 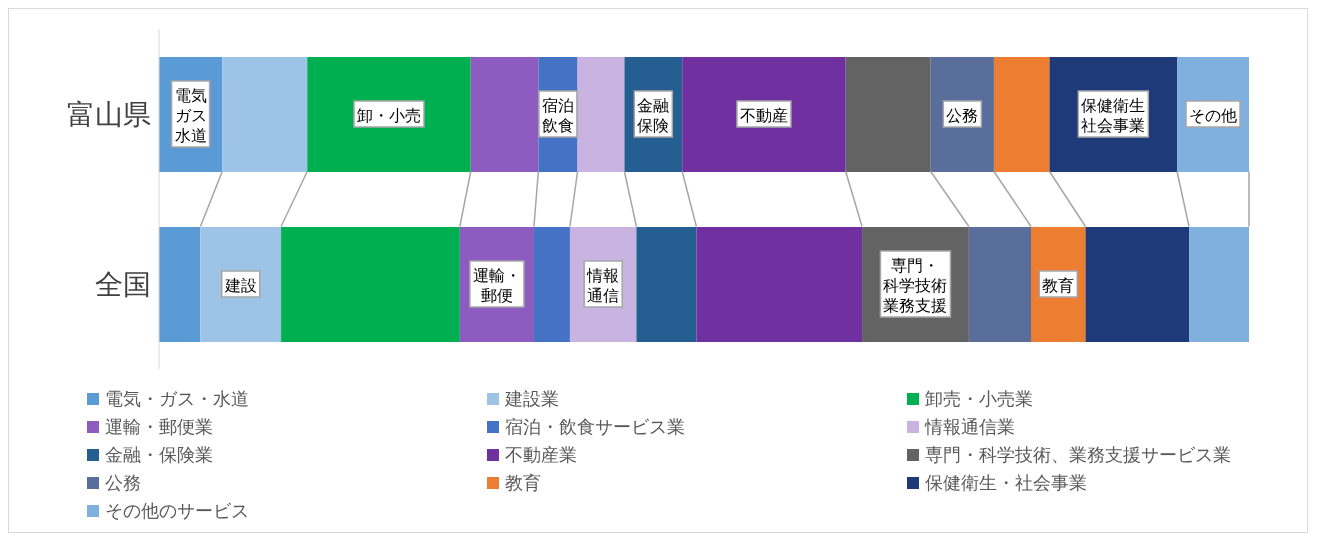 I want to click on y-tick-label: 富山県, so click(x=109, y=114).